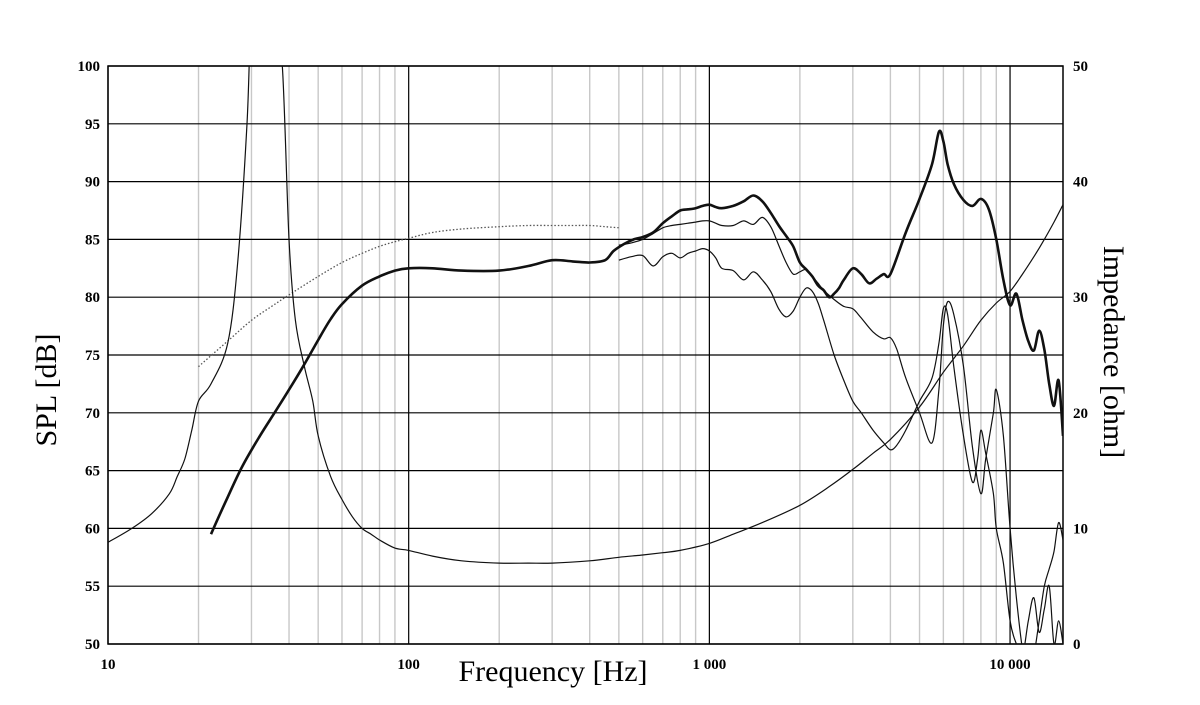  What do you see at coordinates (92, 240) in the screenshot?
I see `y-tick-label: 85` at bounding box center [92, 240].